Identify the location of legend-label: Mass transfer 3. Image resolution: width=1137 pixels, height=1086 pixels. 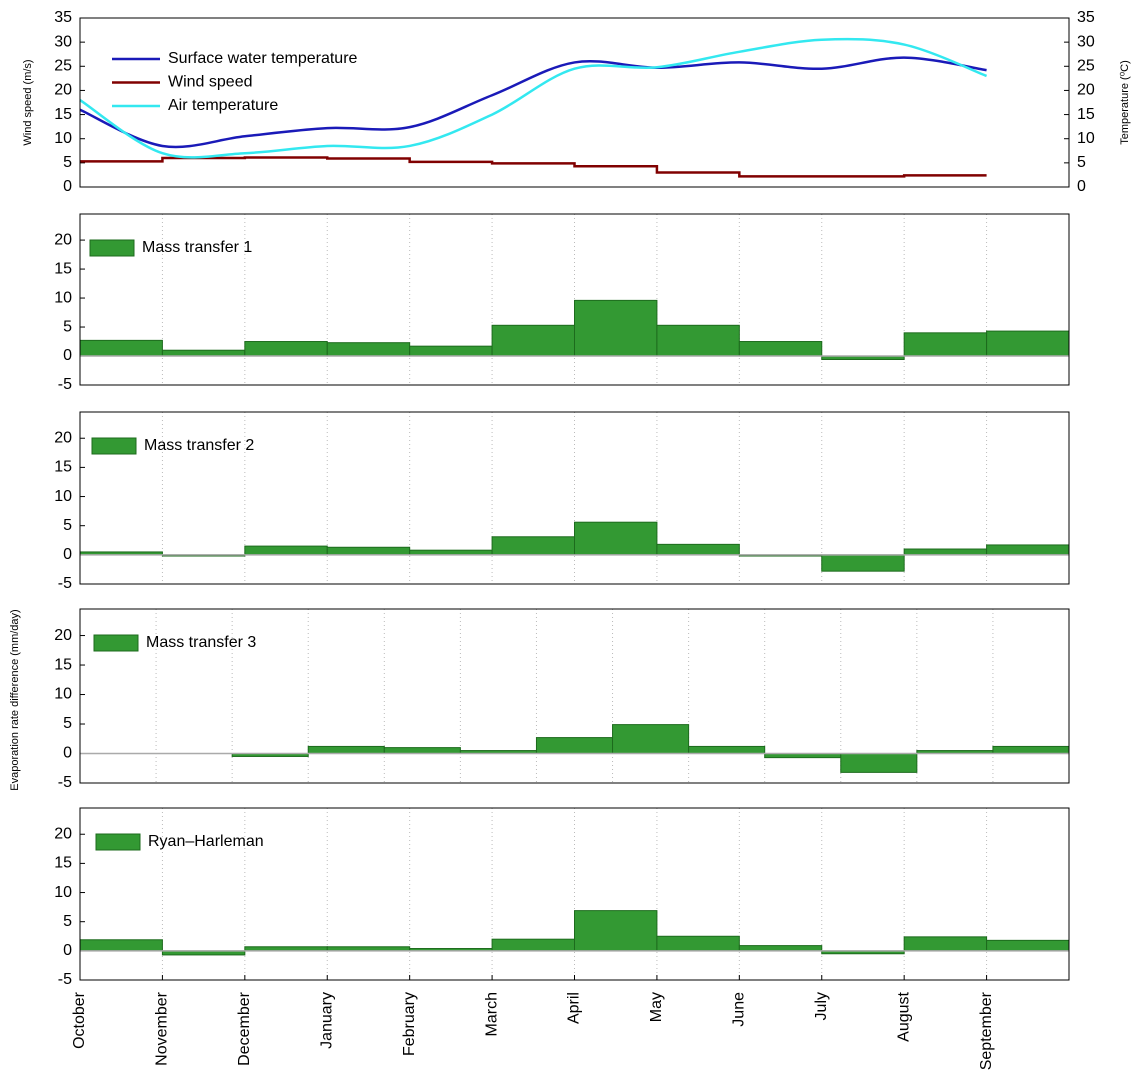
(201, 642).